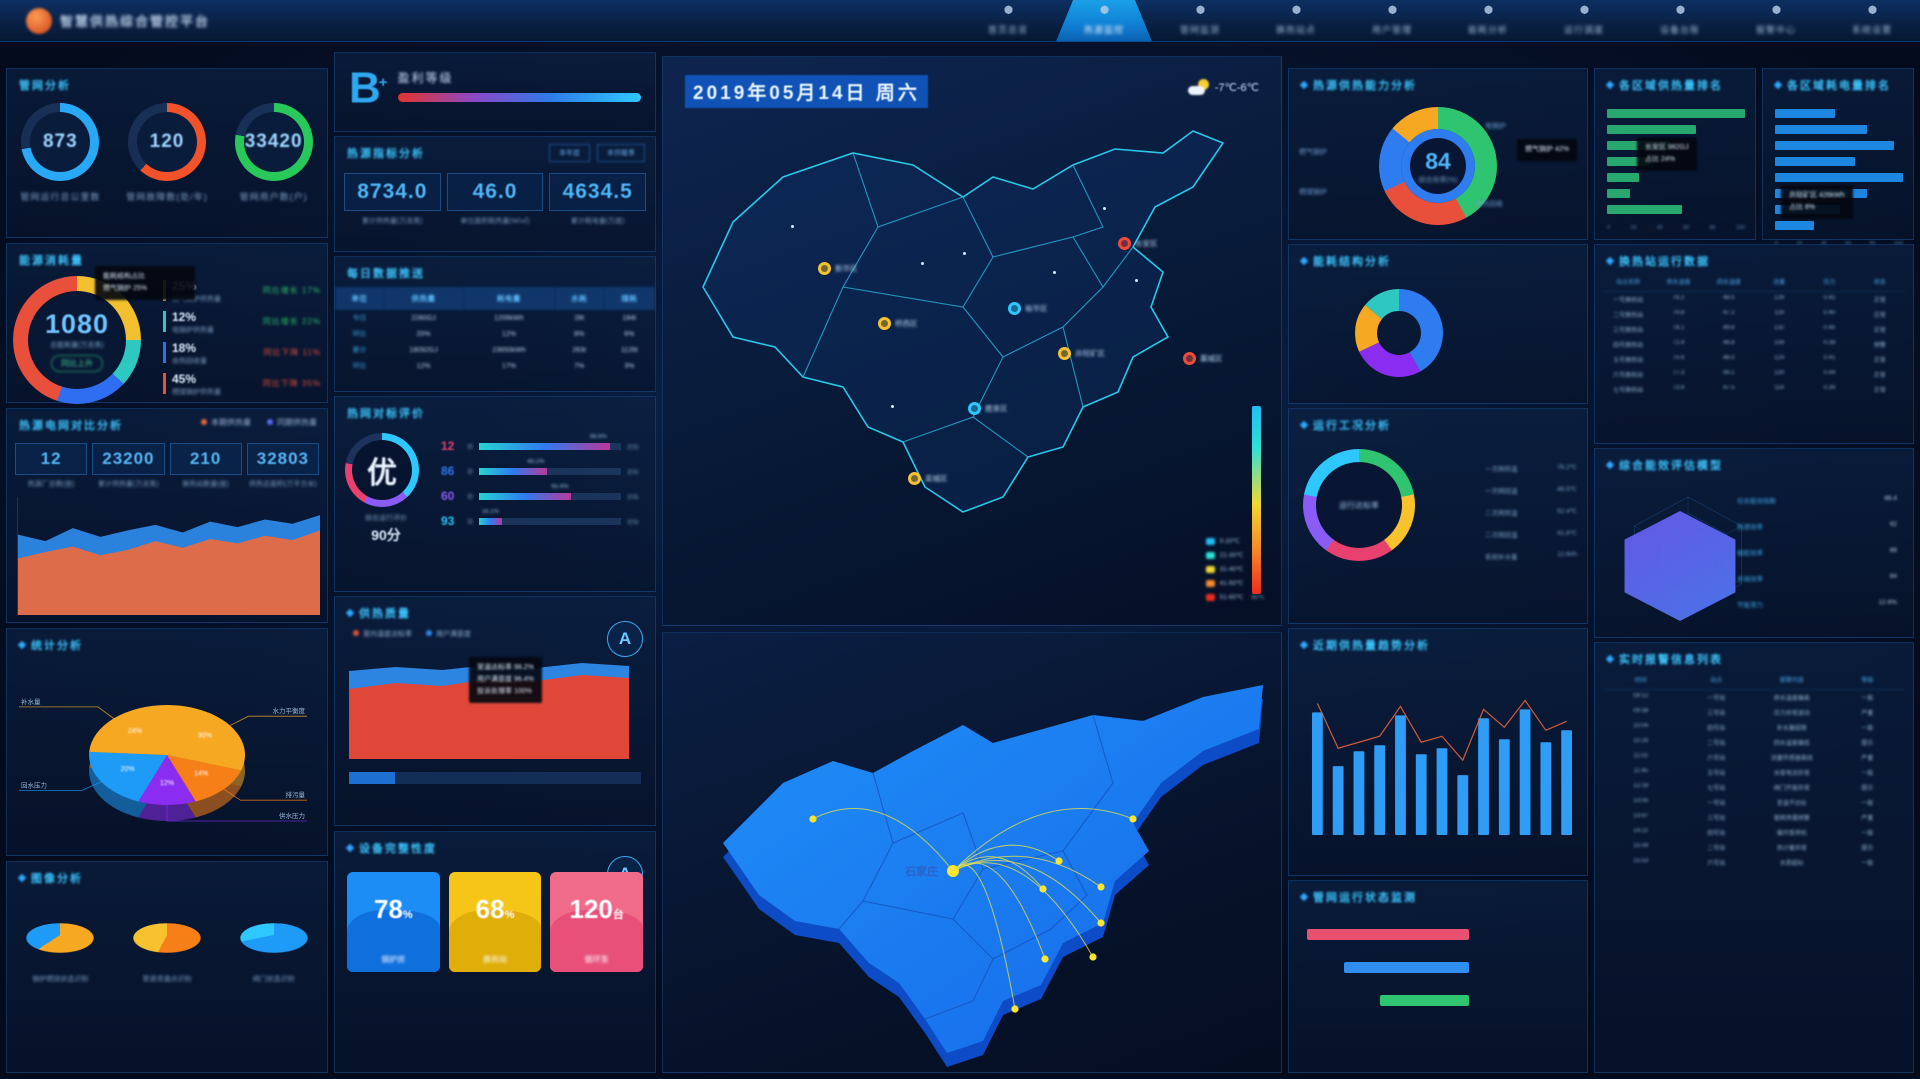 The width and height of the screenshot is (1920, 1079). What do you see at coordinates (495, 318) in the screenshot?
I see `table-row: 今日 2280GJ 1206kWh 28t 184t` at bounding box center [495, 318].